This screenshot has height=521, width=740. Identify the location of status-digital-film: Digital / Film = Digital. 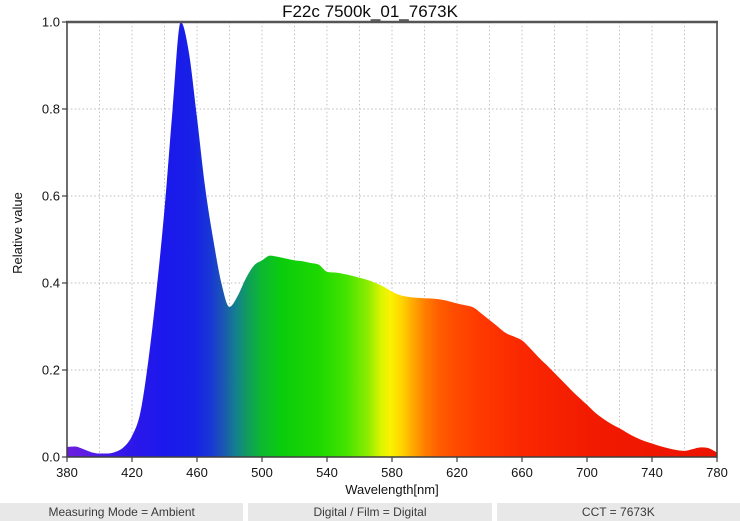
(370, 512).